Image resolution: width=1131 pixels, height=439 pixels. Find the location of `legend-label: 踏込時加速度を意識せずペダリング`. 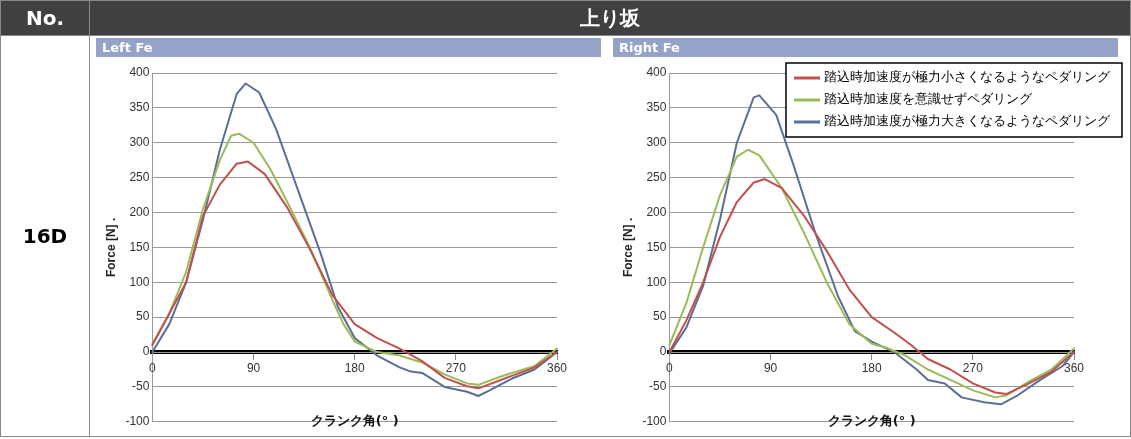

legend-label: 踏込時加速度を意識せずペダリング is located at coordinates (928, 99).